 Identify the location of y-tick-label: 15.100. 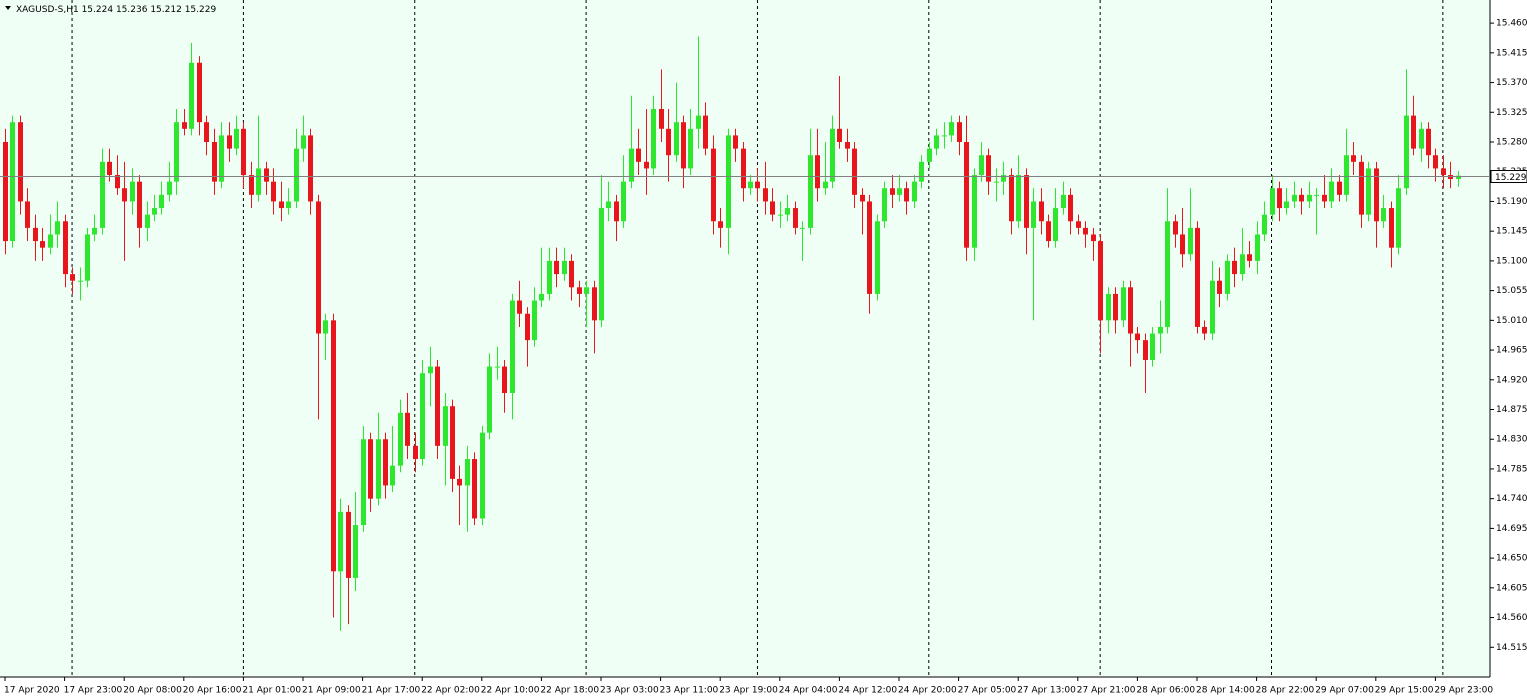
(1511, 261).